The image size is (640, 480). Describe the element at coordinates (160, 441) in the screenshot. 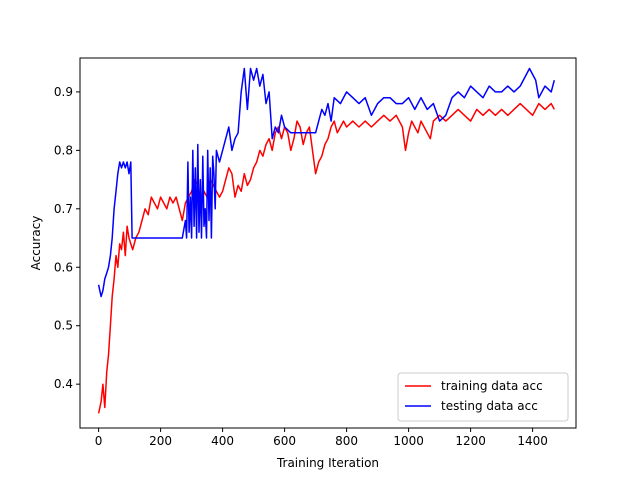

I see `x-tick-label: 200` at that location.